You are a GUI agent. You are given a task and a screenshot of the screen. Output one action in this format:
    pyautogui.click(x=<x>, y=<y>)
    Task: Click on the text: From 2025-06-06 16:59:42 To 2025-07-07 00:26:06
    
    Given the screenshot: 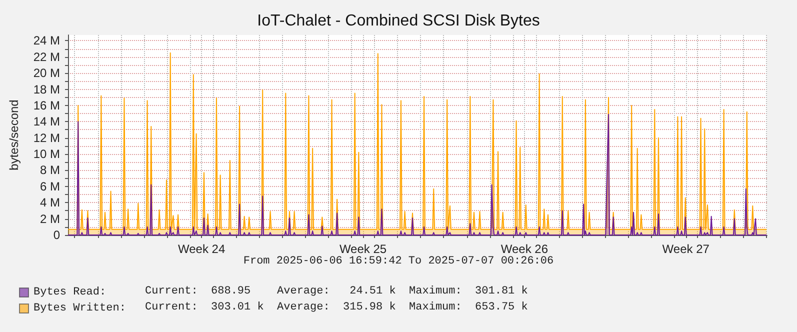 What is the action you would take?
    pyautogui.click(x=398, y=262)
    